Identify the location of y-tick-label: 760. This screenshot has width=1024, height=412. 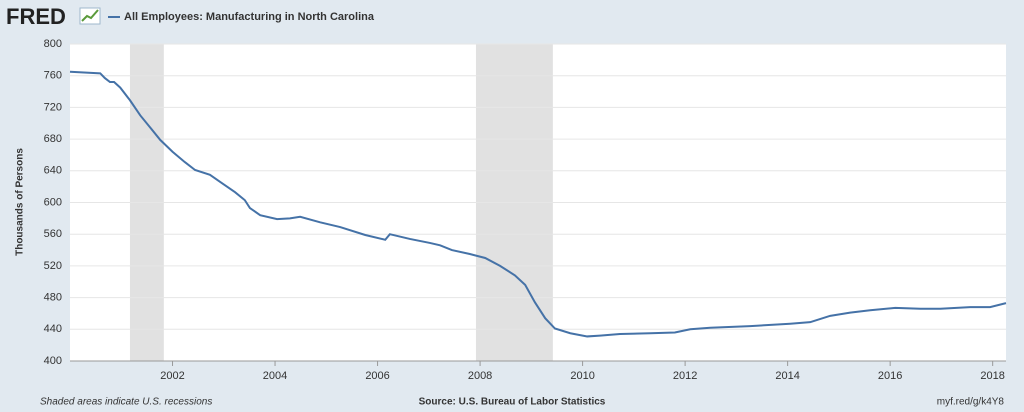
(53, 76).